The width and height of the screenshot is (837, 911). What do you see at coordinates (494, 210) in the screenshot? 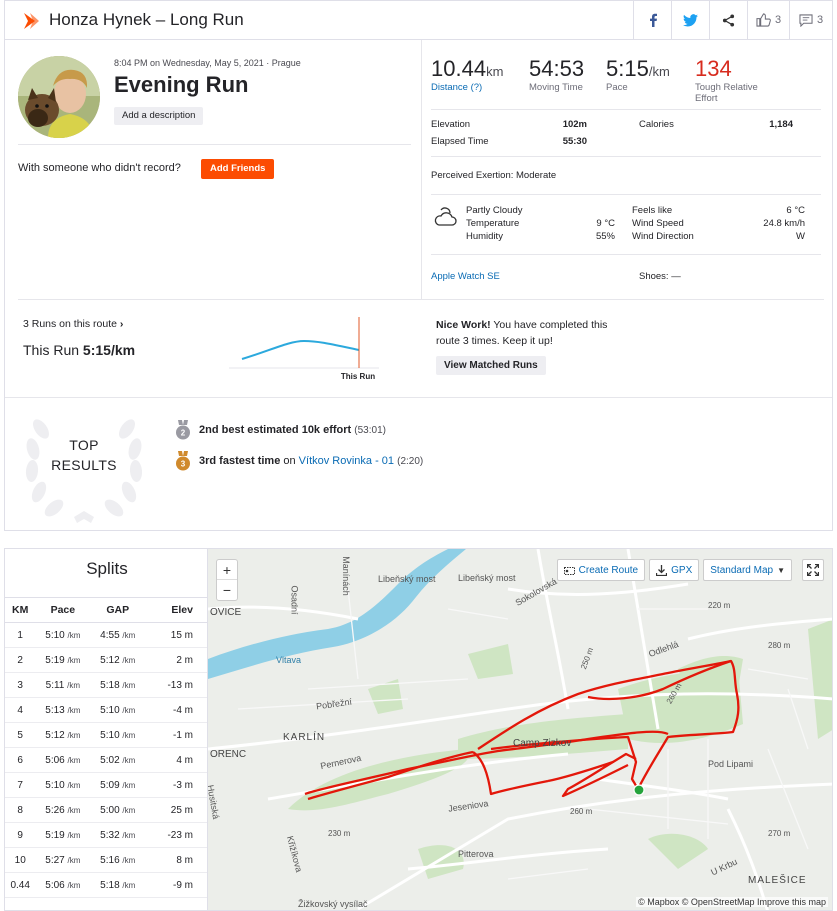
I see `weather-condition: Partly Cloudy` at bounding box center [494, 210].